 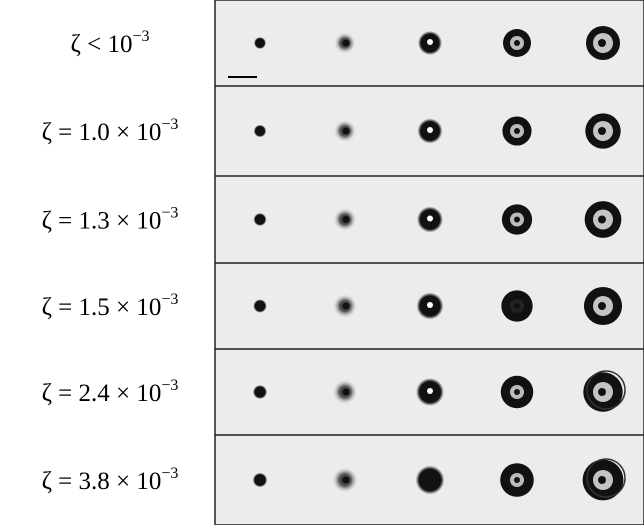 What do you see at coordinates (102, 393) in the screenshot?
I see `label-text: ζ = 2.4 × 10` at bounding box center [102, 393].